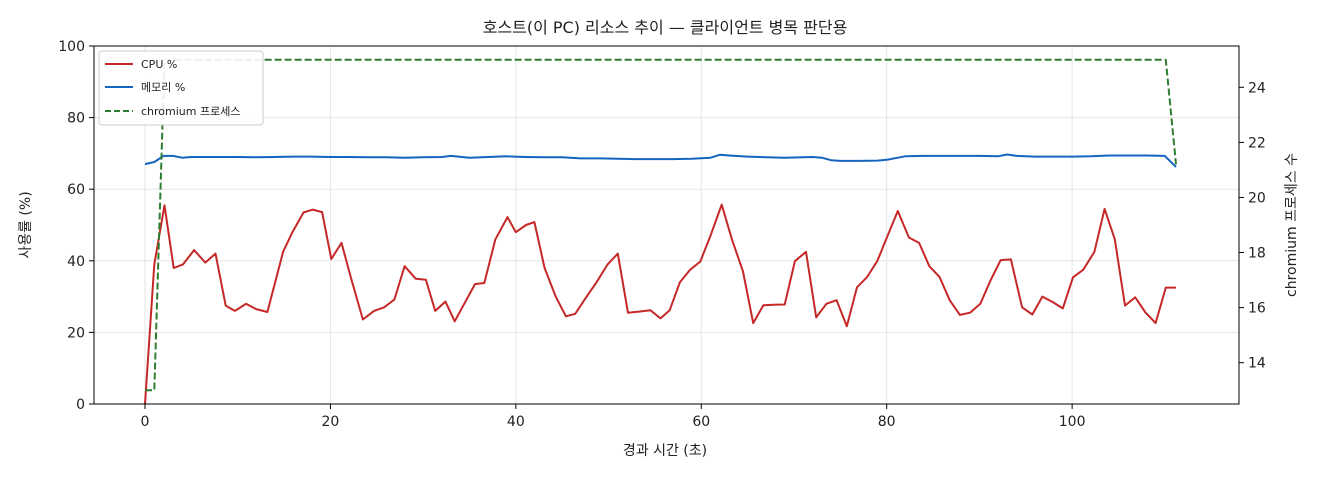 The height and width of the screenshot is (480, 1320). Describe the element at coordinates (1257, 364) in the screenshot. I see `y2-tick-label: 14` at that location.